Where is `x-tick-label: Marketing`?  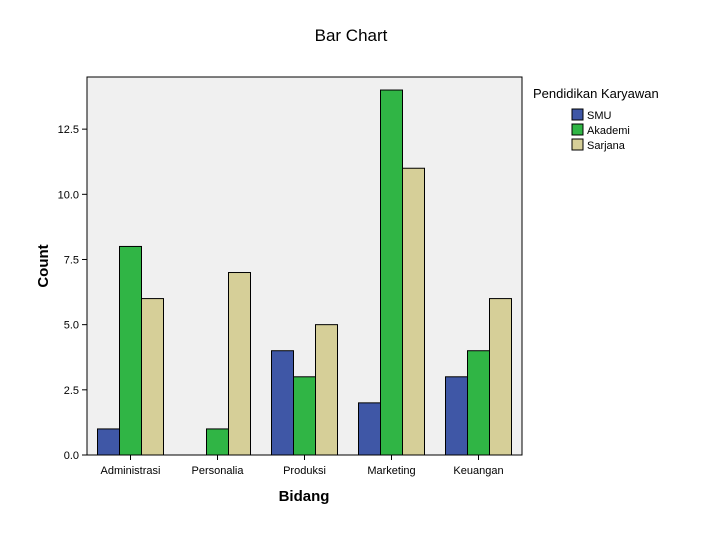 x-tick-label: Marketing is located at coordinates (391, 471).